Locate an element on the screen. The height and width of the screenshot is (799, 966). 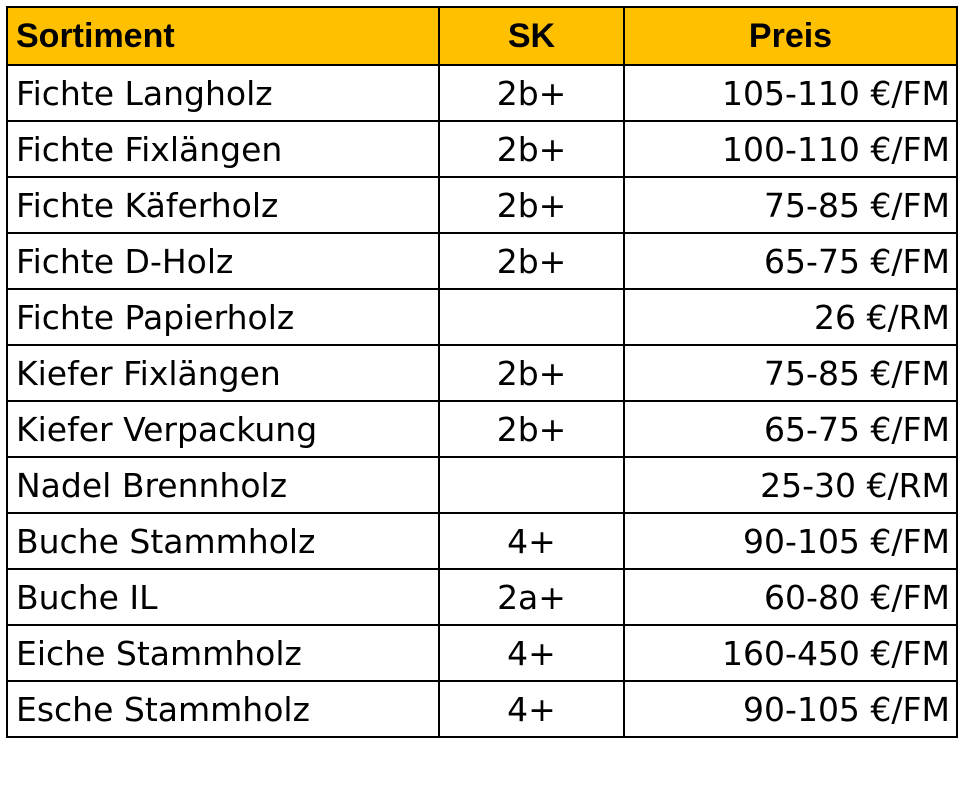
cell-sortiment: Fichte D-Holz is located at coordinates (223, 261).